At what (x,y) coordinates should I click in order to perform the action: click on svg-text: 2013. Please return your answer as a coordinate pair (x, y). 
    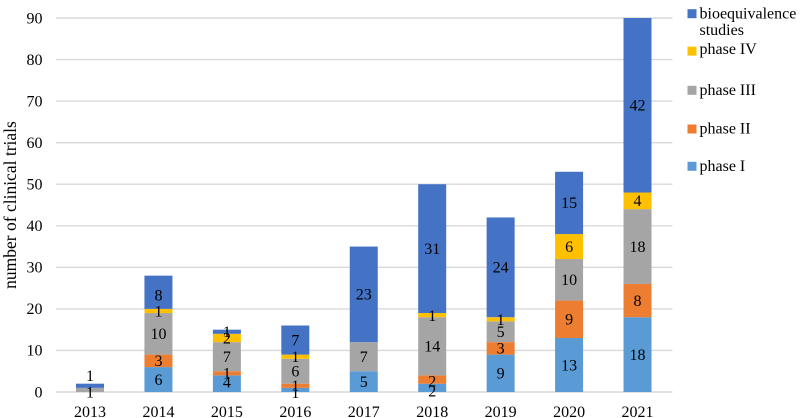
    Looking at the image, I should click on (90, 411).